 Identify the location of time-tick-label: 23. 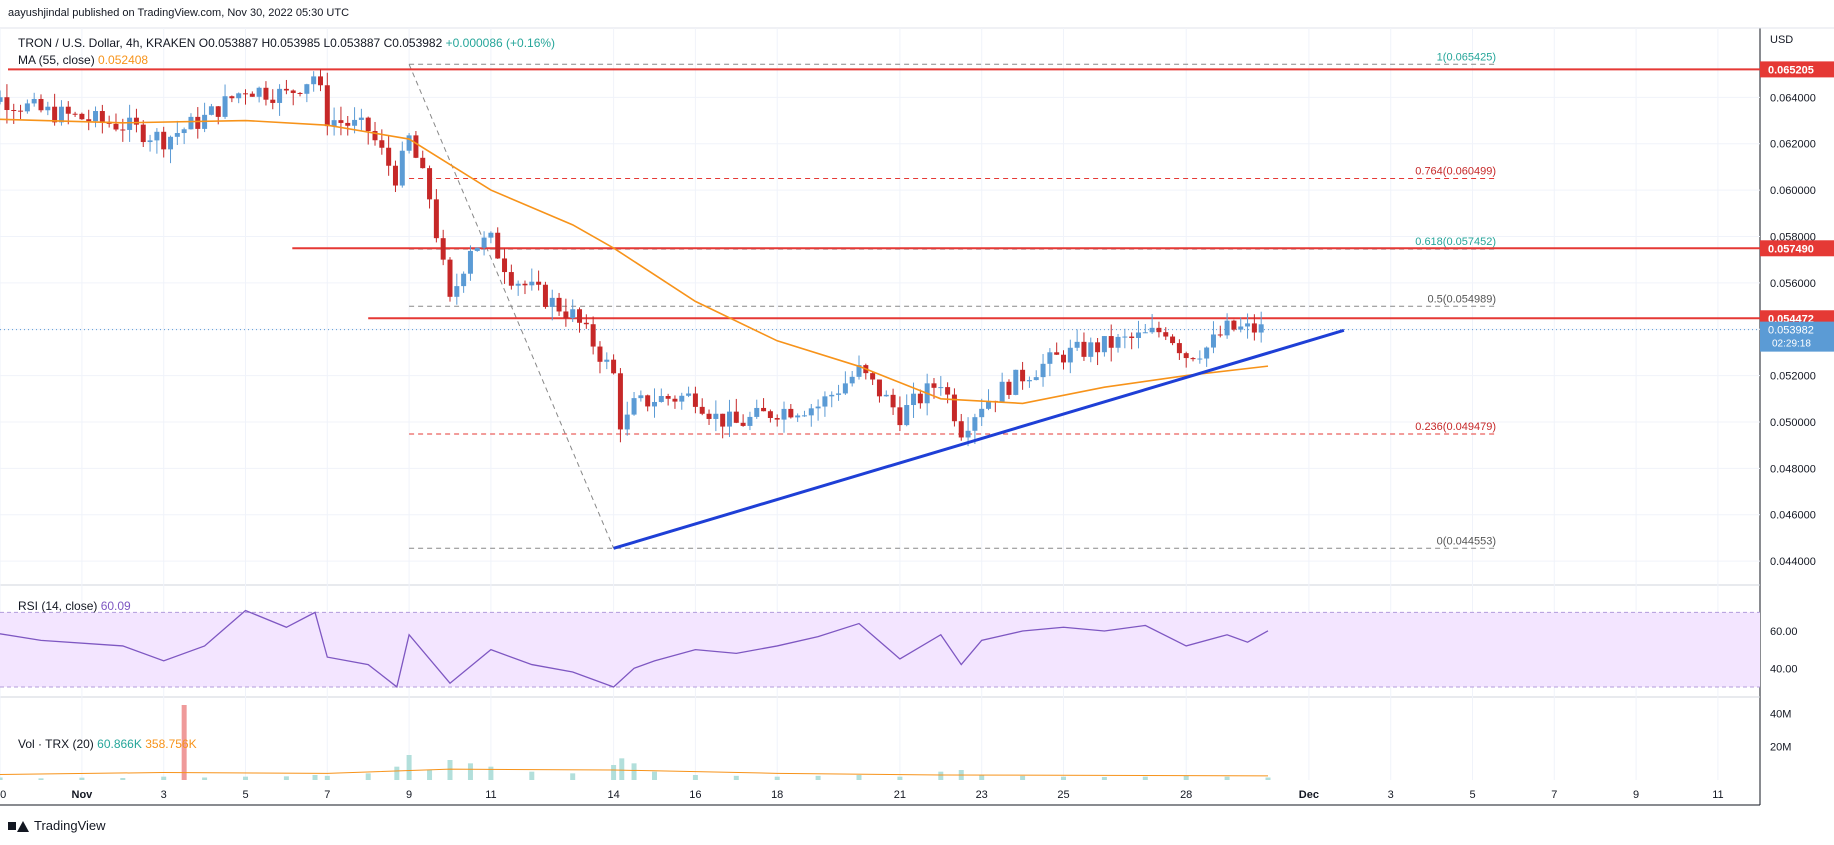
(982, 795).